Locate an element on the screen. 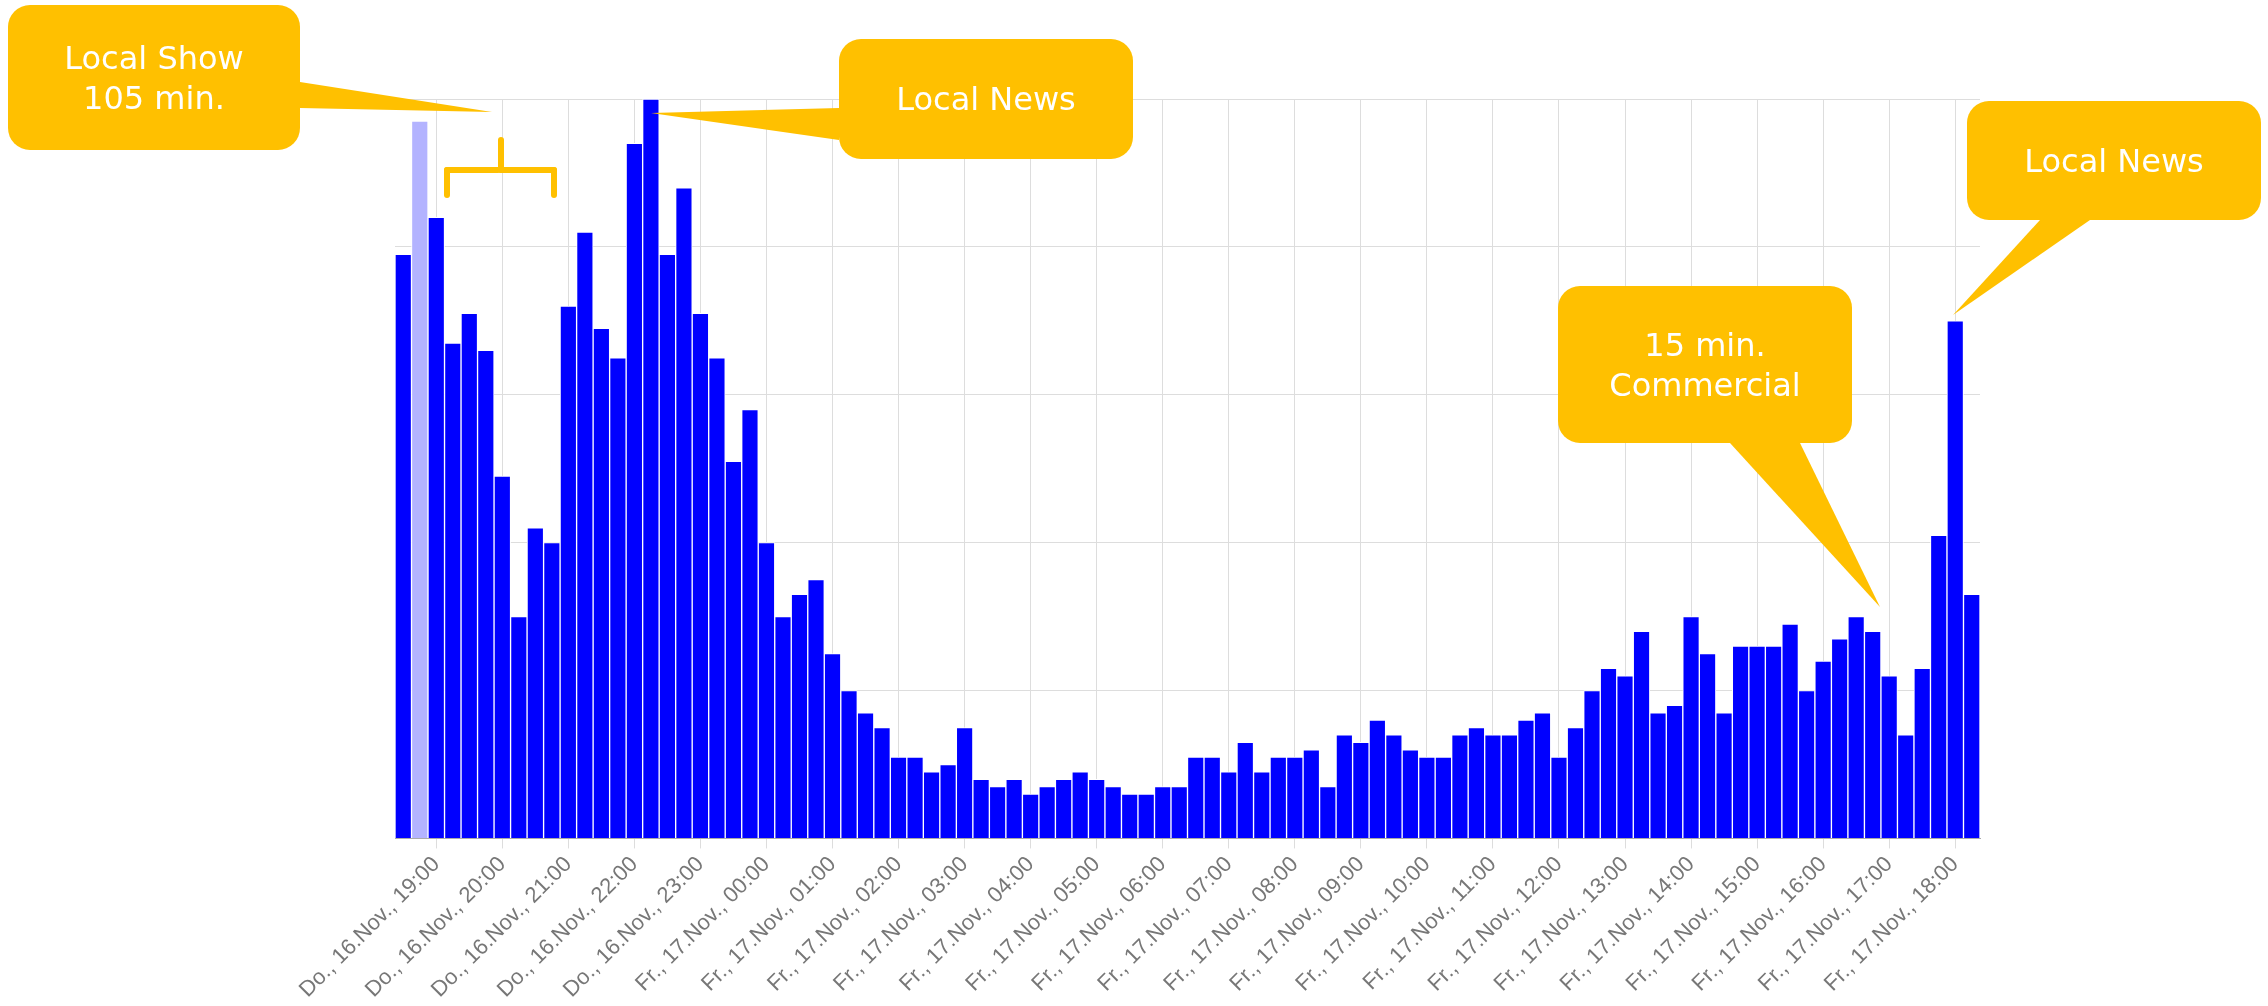 The image size is (2268, 1006). annotation: Local News is located at coordinates (986, 99).